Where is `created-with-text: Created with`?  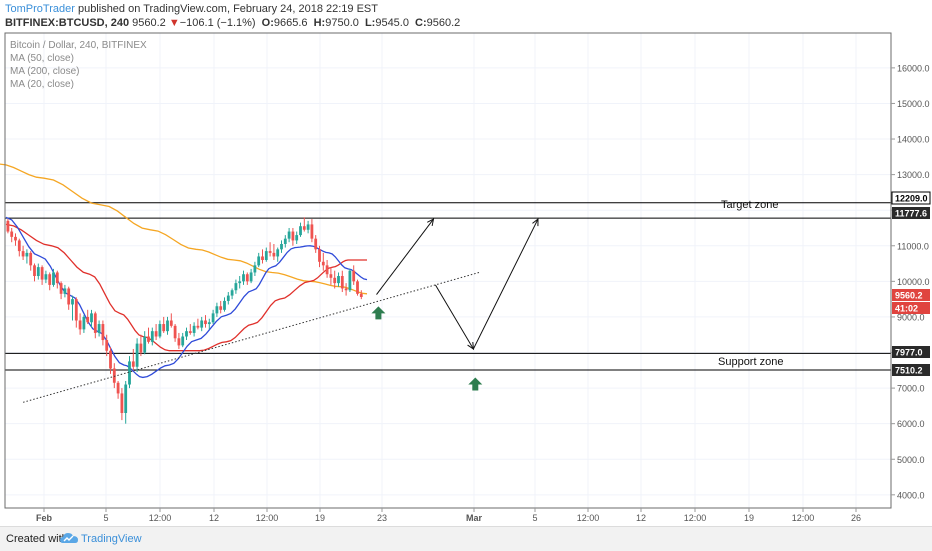 created-with-text: Created with is located at coordinates (37, 539).